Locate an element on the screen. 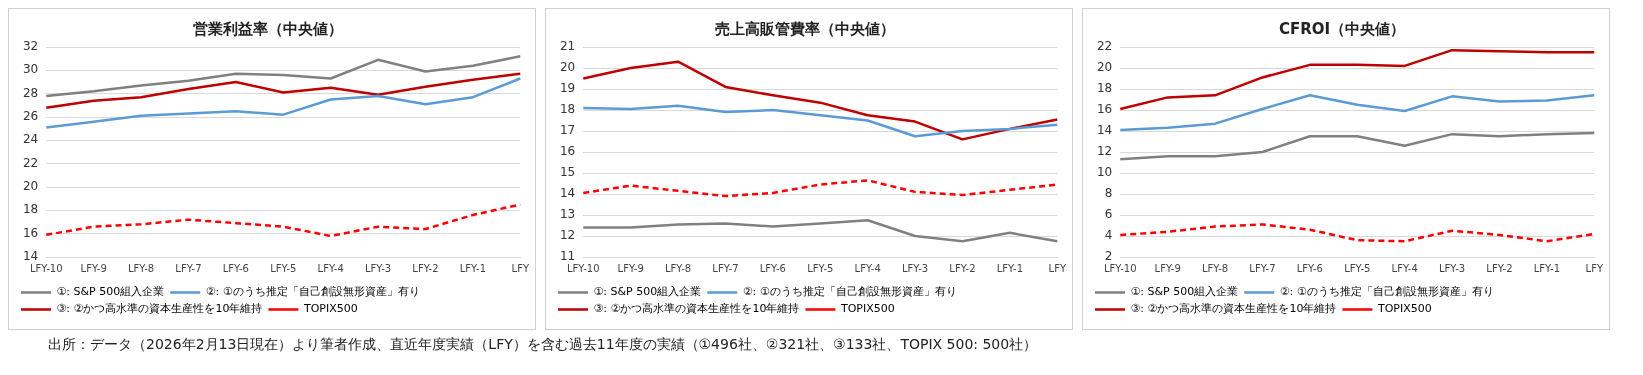 The height and width of the screenshot is (375, 1643). y-tick-label: 8 is located at coordinates (1108, 193).